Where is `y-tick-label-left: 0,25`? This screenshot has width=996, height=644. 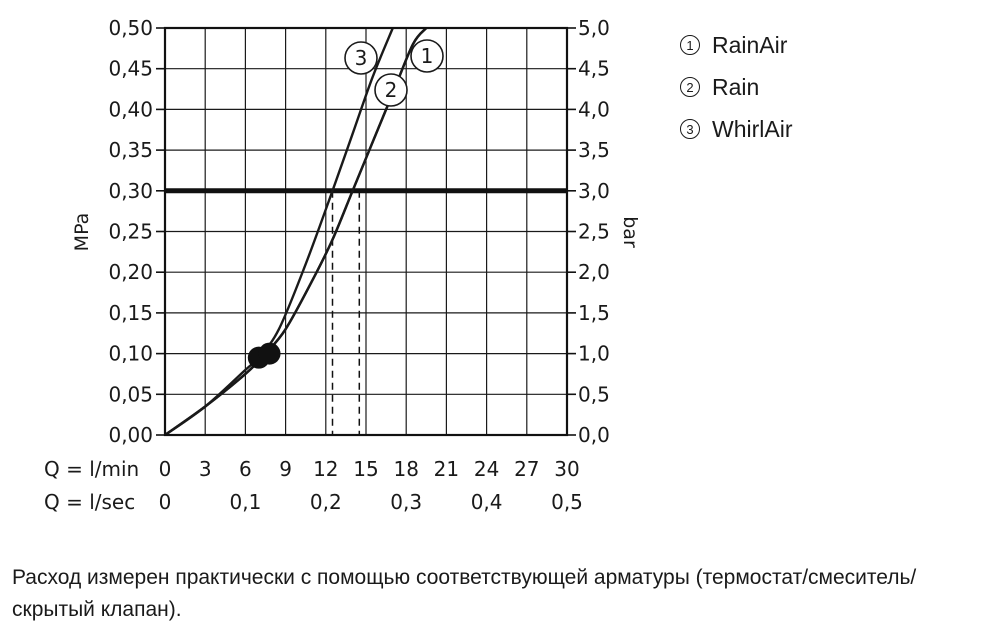 y-tick-label-left: 0,25 is located at coordinates (130, 232).